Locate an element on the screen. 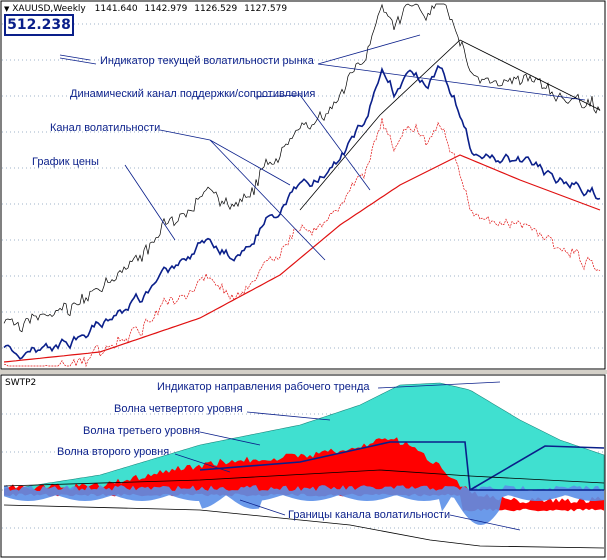  ohlc-high: 1142.979 is located at coordinates (166, 9).